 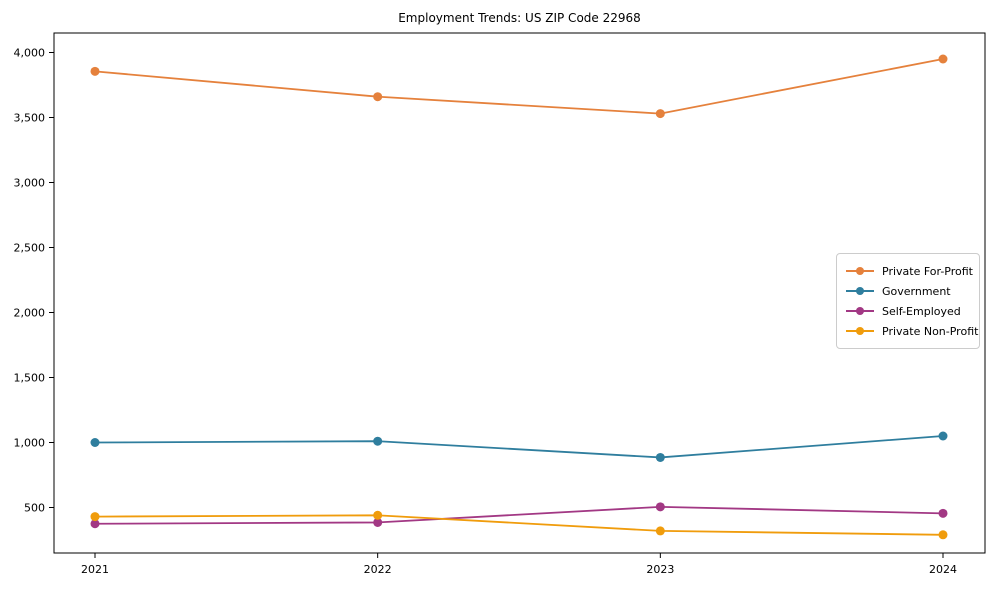 What do you see at coordinates (30, 118) in the screenshot?
I see `y-tick-label: 3,500` at bounding box center [30, 118].